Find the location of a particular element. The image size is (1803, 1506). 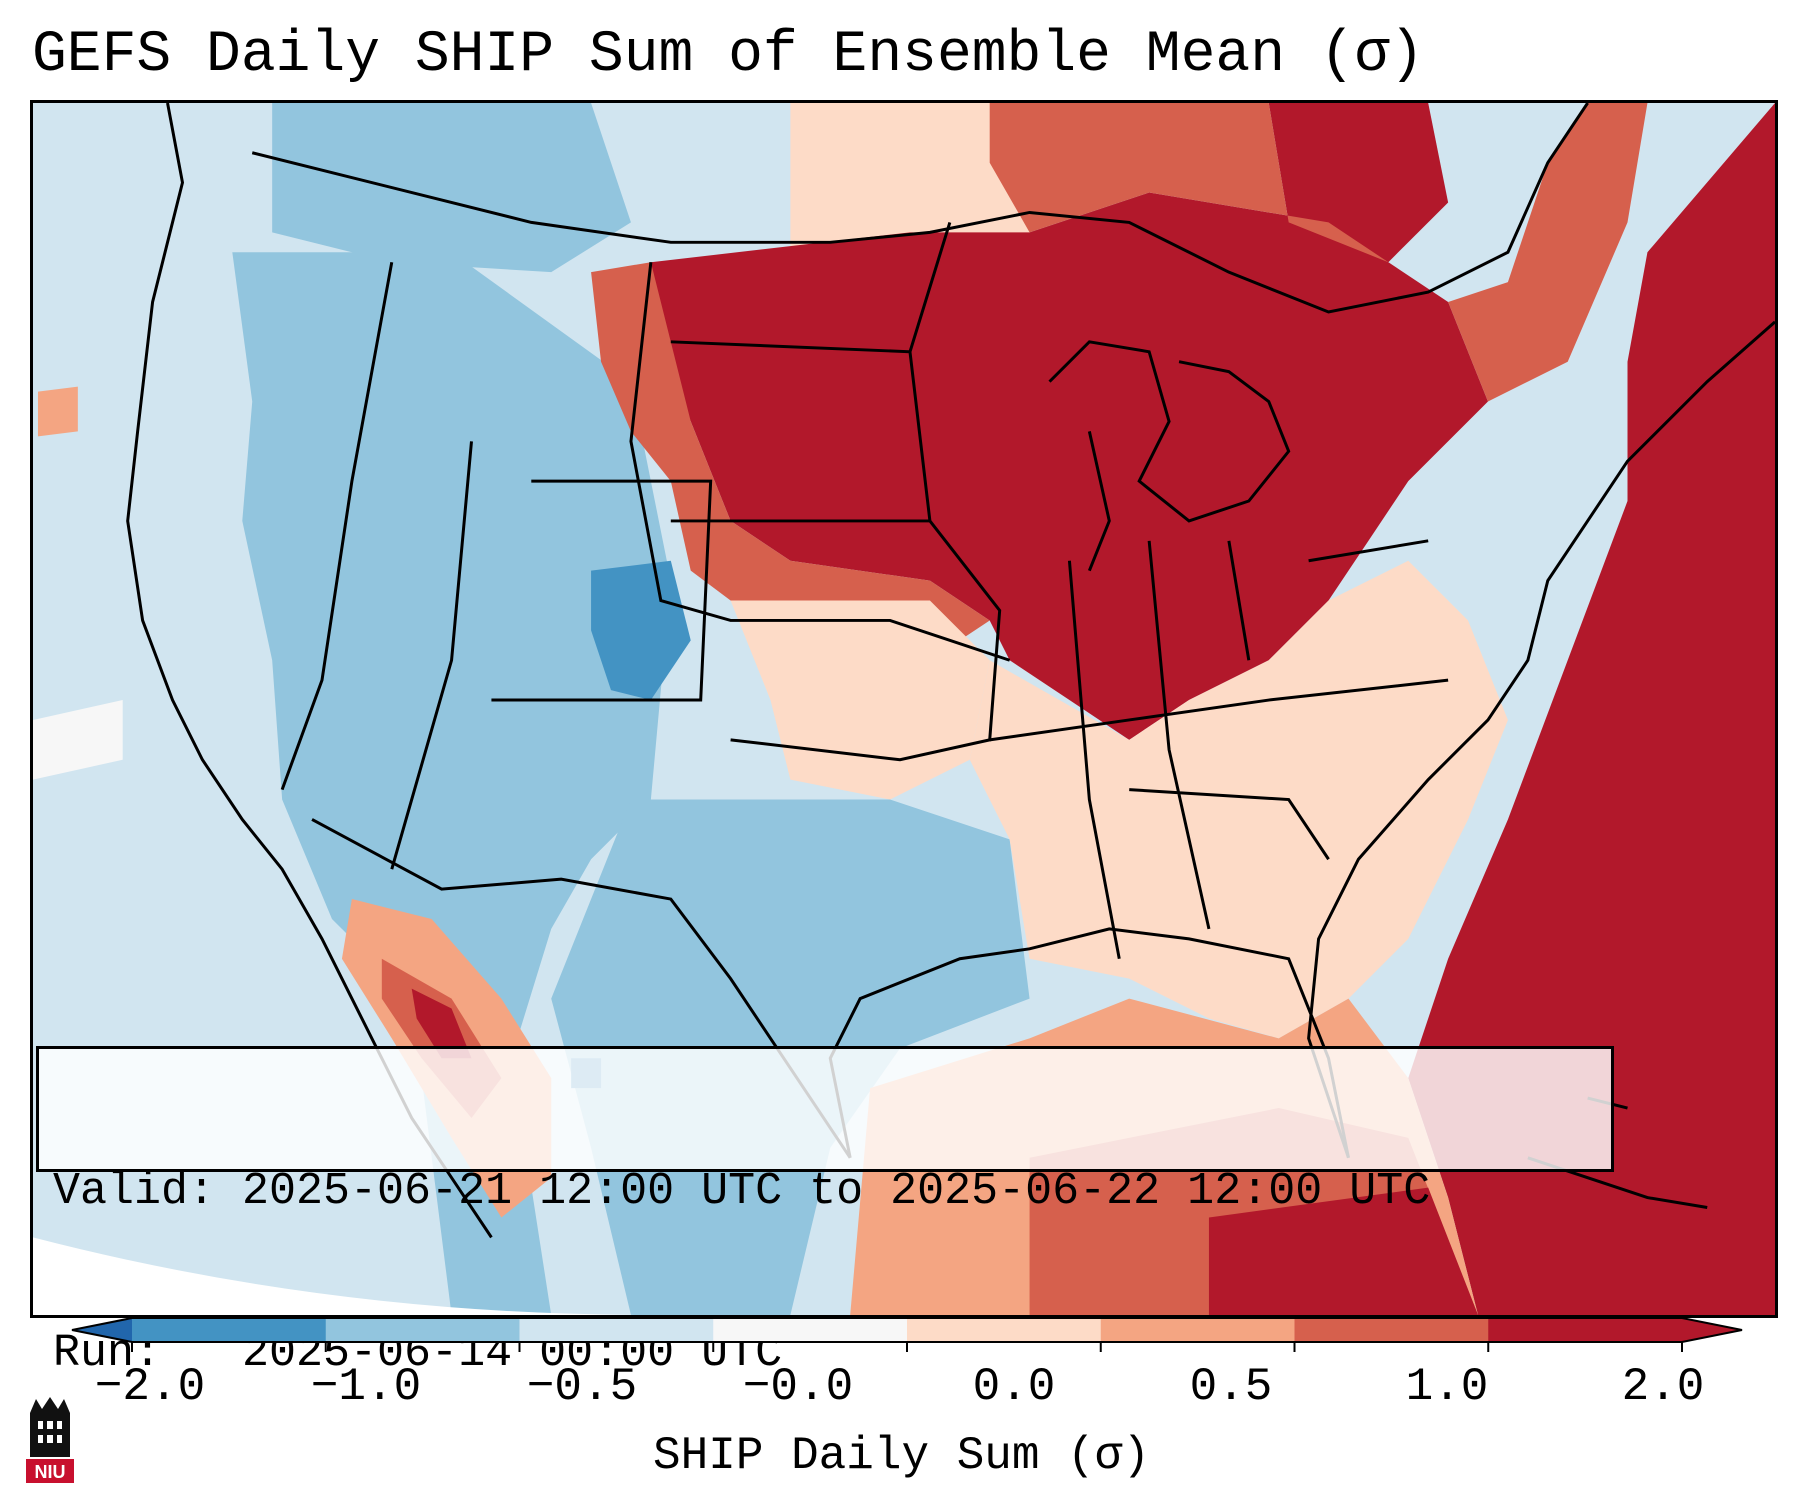

anomaly-field-pale-orange-patch is located at coordinates (57, 411).